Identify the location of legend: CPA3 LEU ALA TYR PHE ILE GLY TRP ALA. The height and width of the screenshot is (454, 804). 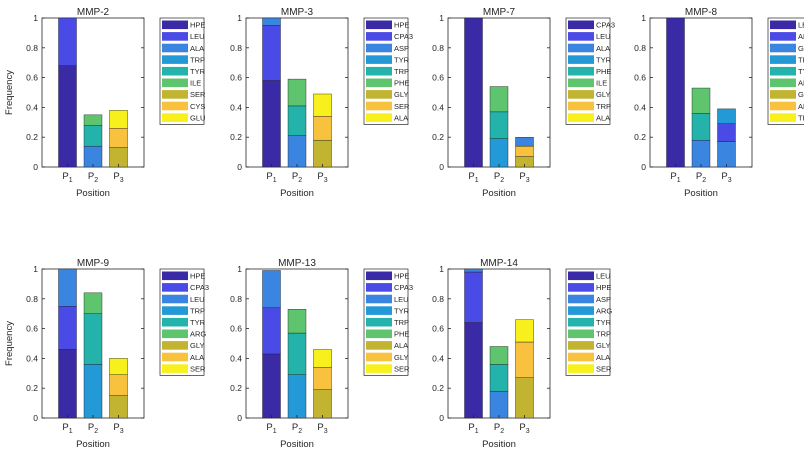
(590, 71).